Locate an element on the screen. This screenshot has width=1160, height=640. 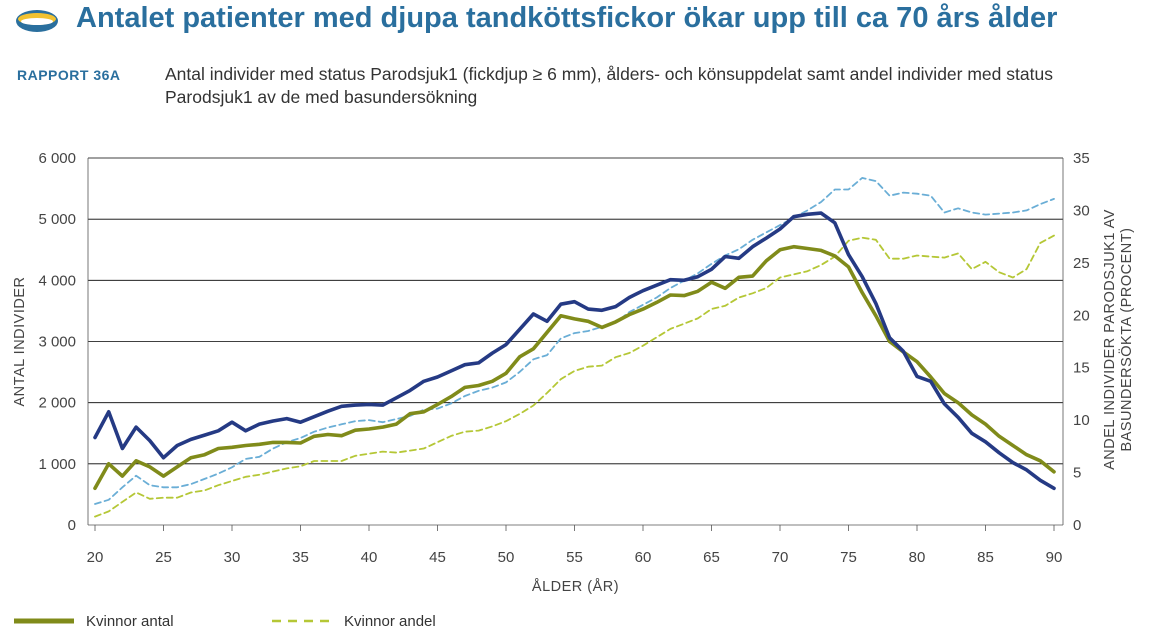
y-left-tick-label: 0 is located at coordinates (72, 525).